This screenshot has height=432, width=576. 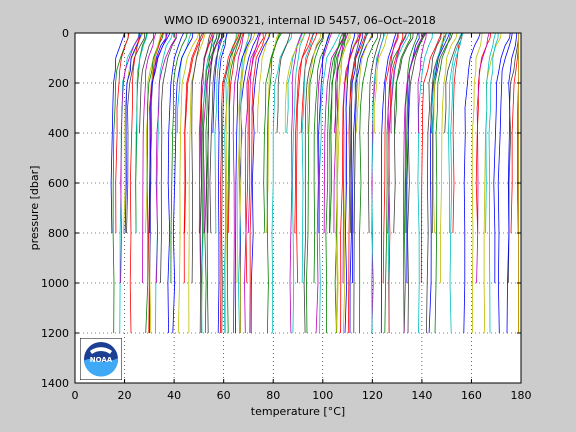 I want to click on x-tick-label: 160, so click(x=471, y=395).